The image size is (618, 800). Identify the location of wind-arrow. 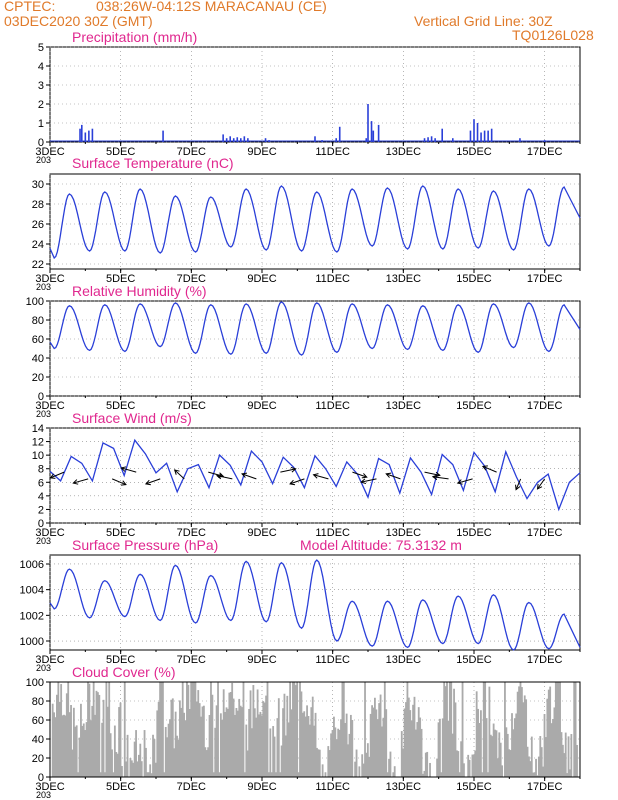
(541, 484).